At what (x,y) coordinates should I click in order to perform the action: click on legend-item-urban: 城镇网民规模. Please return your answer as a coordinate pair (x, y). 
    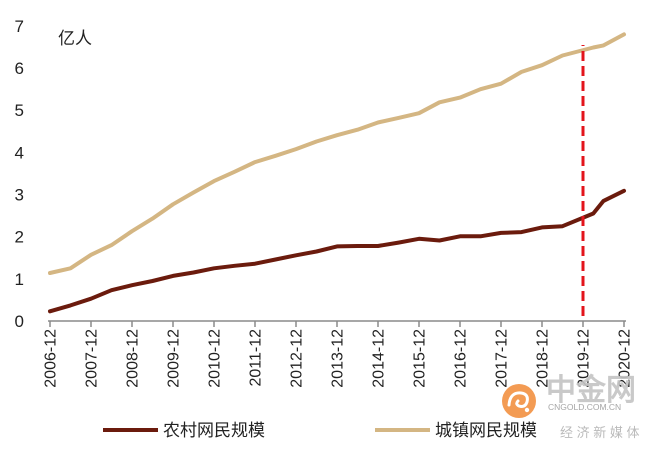
    Looking at the image, I should click on (456, 430).